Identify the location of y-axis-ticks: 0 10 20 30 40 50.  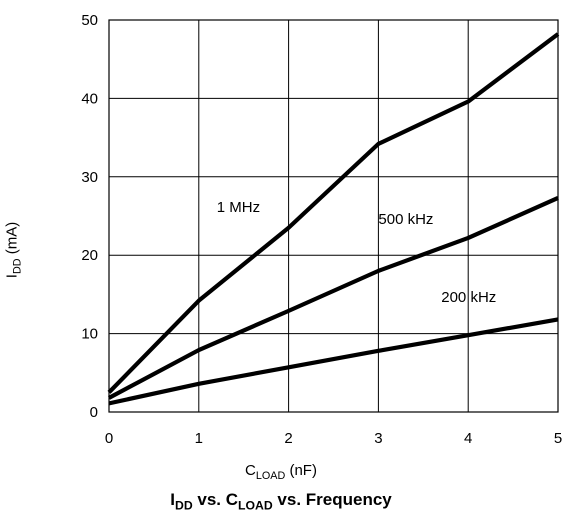
(89, 216).